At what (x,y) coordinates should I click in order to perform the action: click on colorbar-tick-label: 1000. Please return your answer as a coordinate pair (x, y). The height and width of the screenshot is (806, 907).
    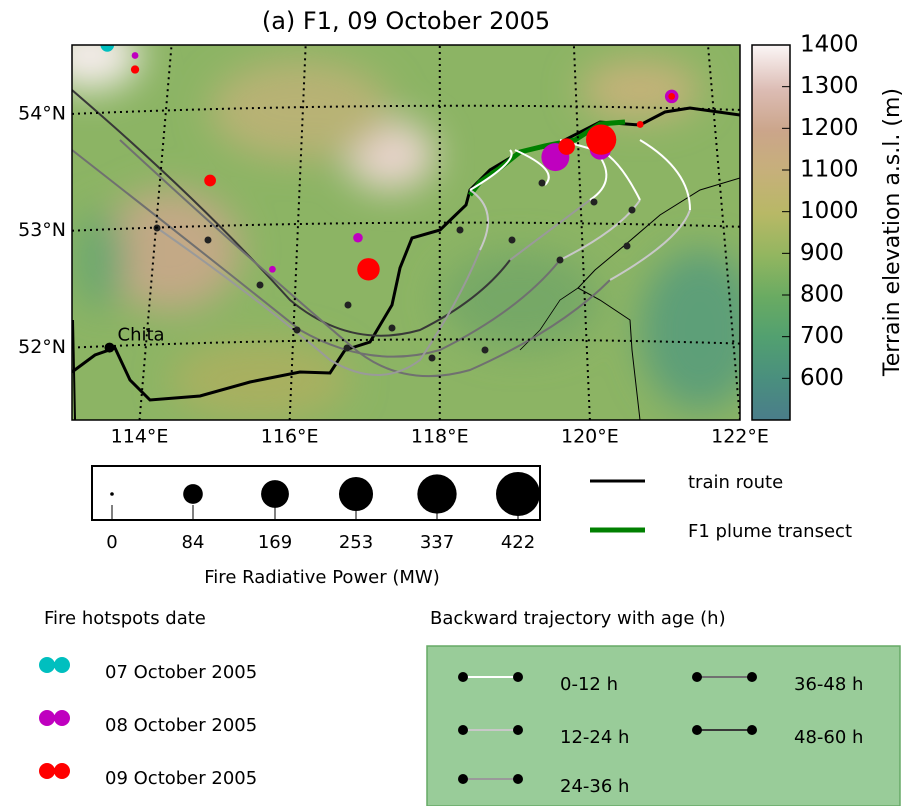
    Looking at the image, I should click on (829, 211).